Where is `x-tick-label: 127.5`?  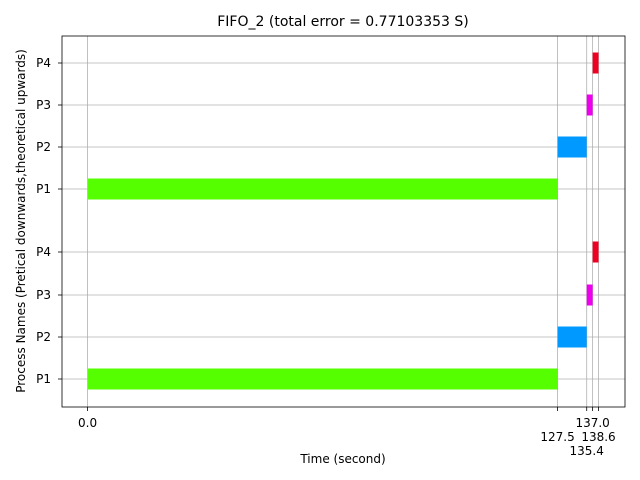
x-tick-label: 127.5 is located at coordinates (557, 437).